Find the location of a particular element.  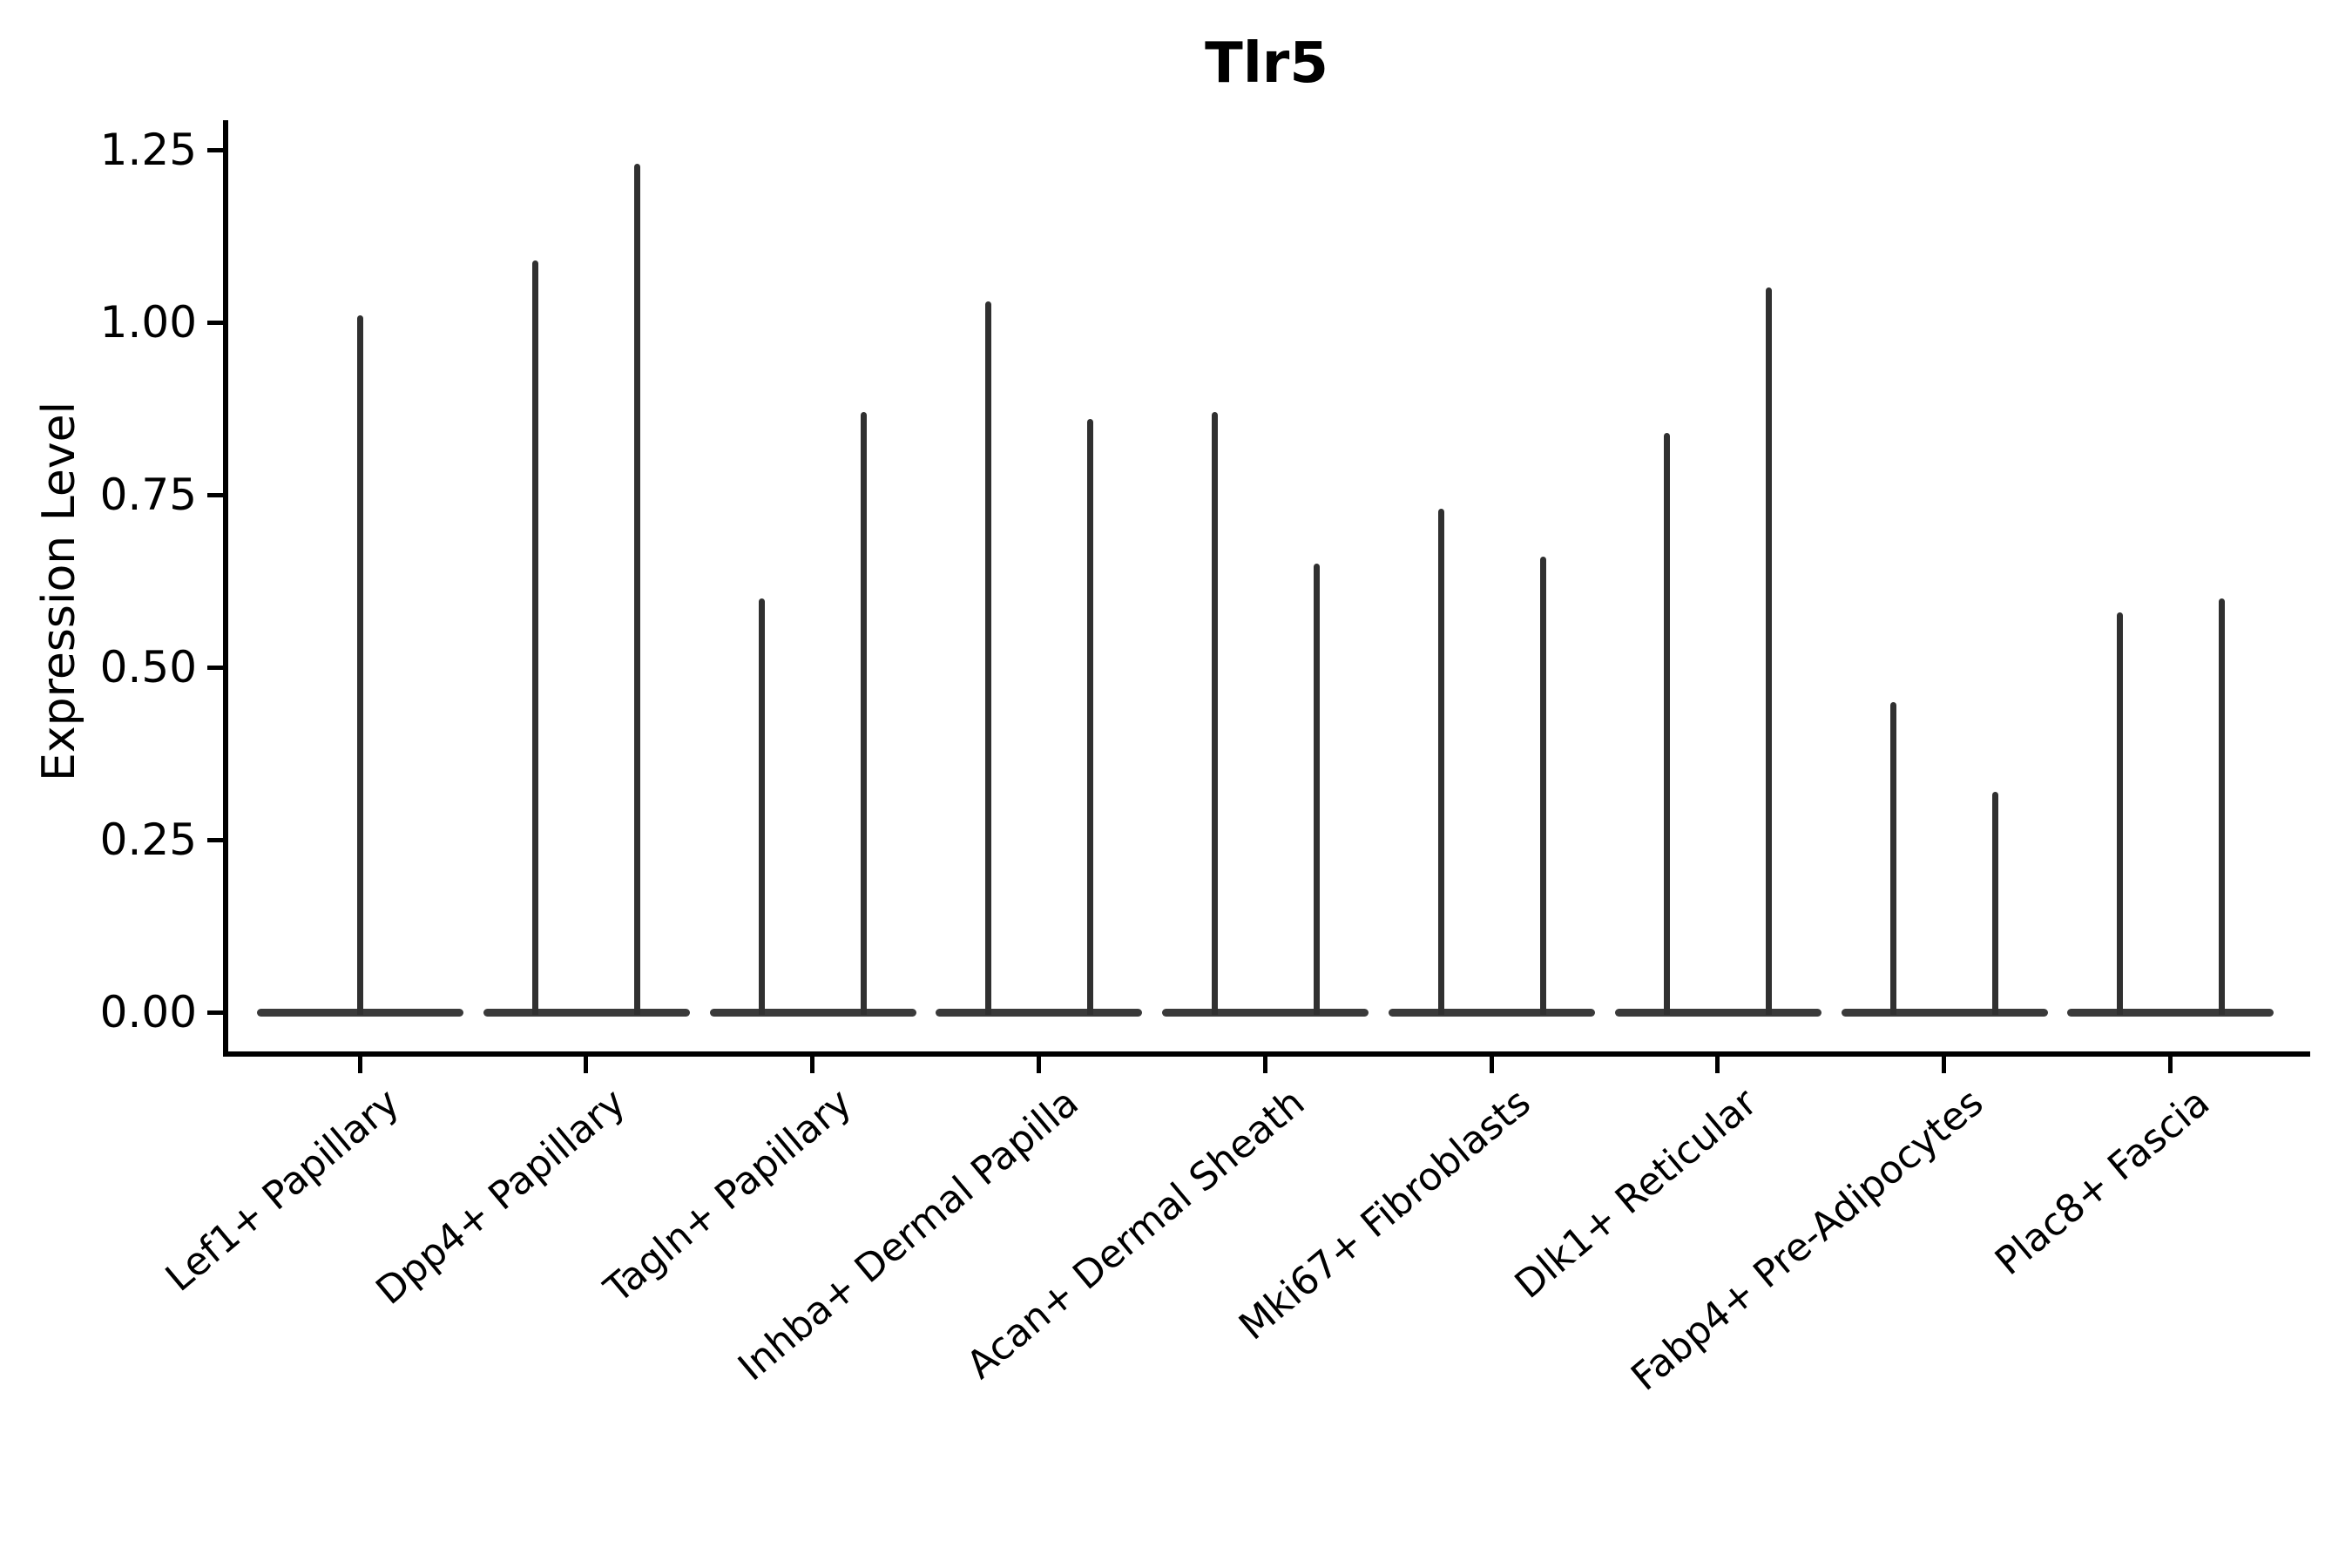

y-axis-line is located at coordinates (225, 588).